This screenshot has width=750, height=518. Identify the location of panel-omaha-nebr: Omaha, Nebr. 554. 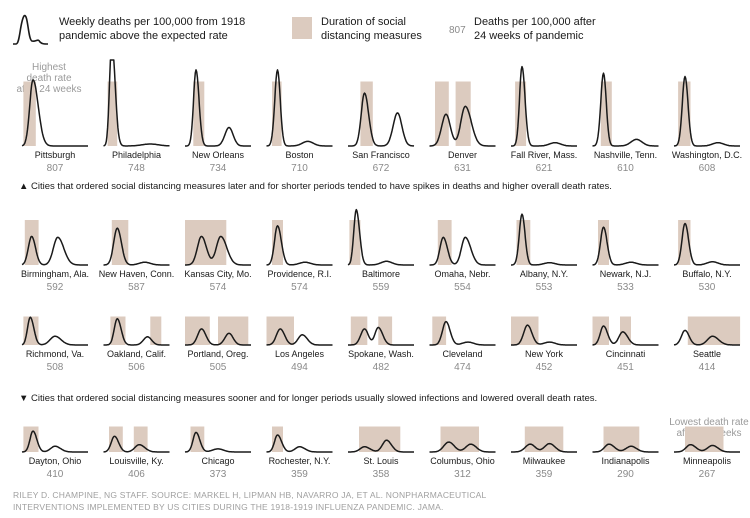
(462, 256).